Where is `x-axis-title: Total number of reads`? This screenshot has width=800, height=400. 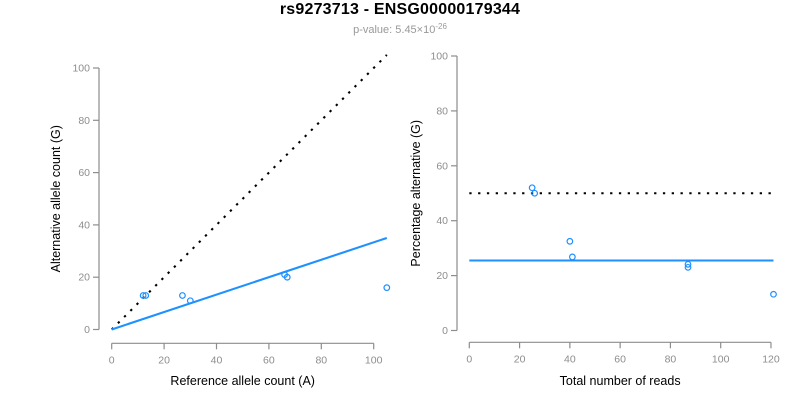
x-axis-title: Total number of reads is located at coordinates (620, 381).